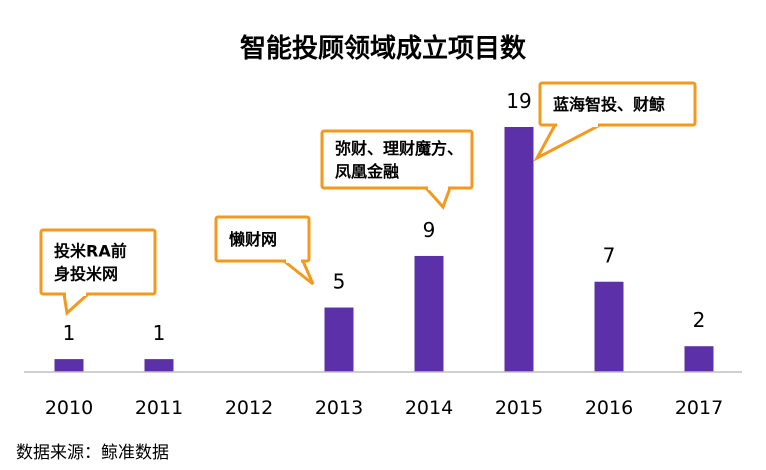  Describe the element at coordinates (699, 408) in the screenshot. I see `x-tick-2017: 2017` at that location.